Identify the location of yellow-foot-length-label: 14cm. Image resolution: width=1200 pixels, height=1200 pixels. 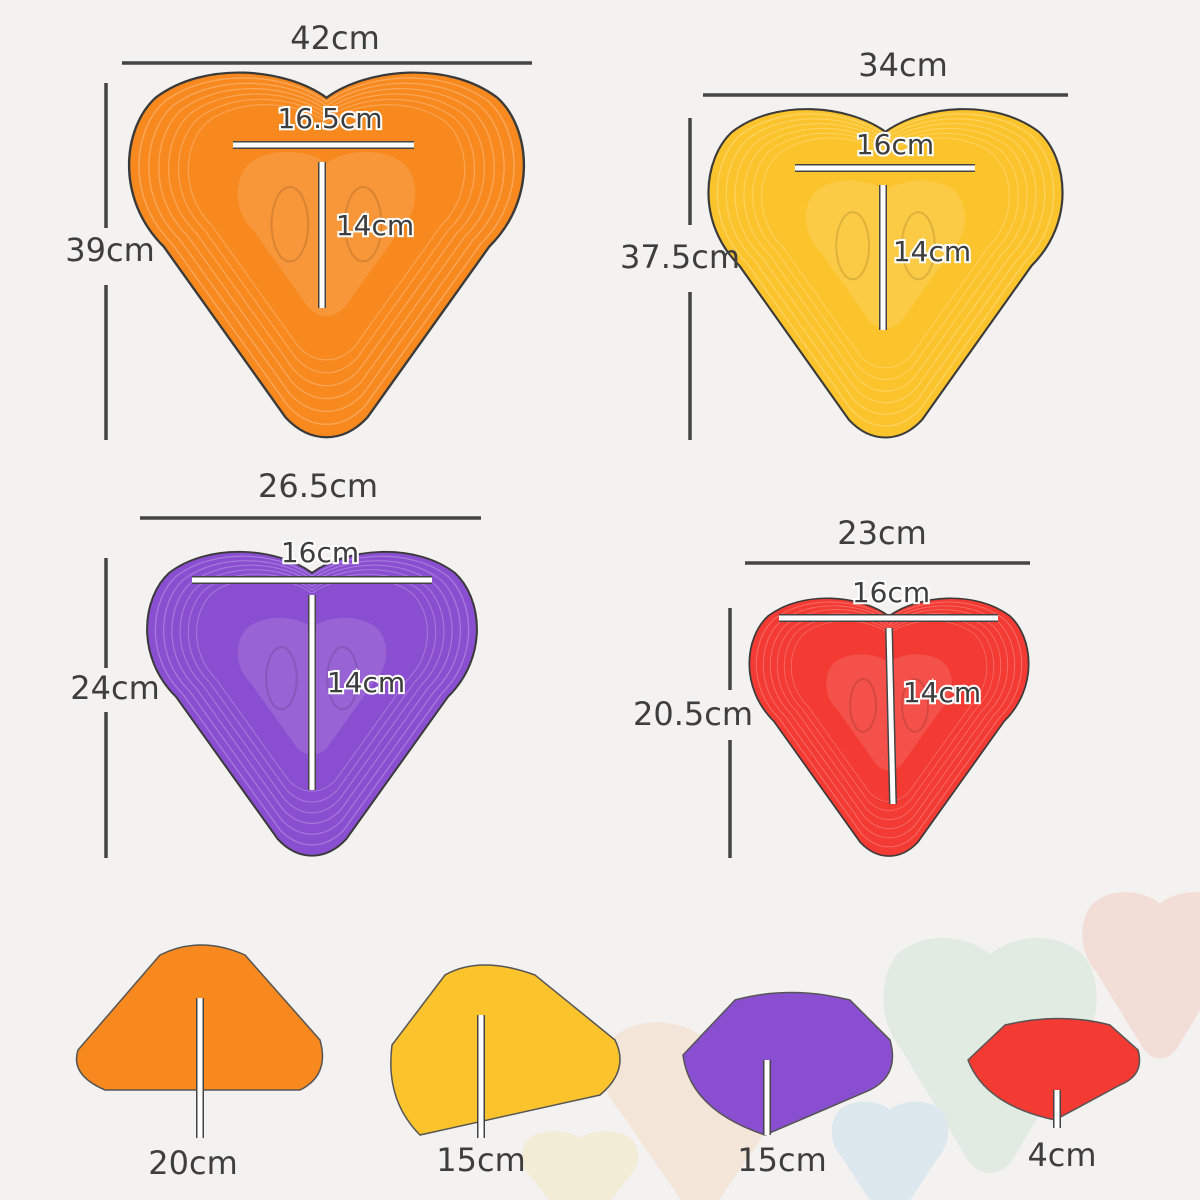
(932, 251).